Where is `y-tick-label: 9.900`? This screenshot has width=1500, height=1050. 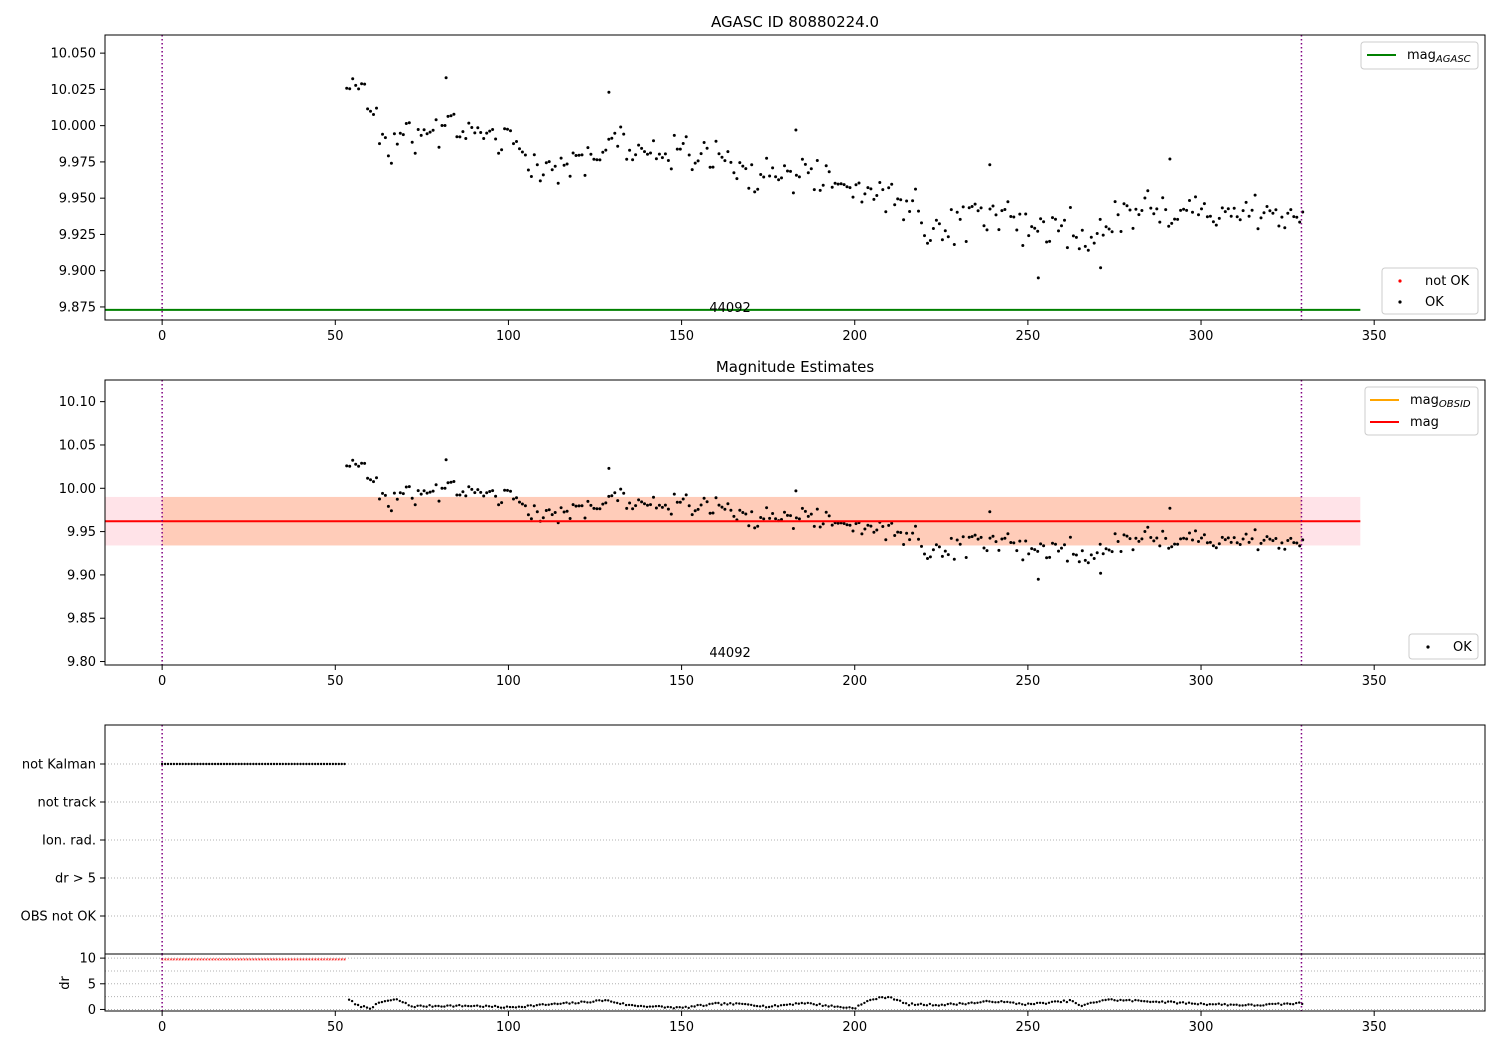
y-tick-label: 9.900 is located at coordinates (77, 271).